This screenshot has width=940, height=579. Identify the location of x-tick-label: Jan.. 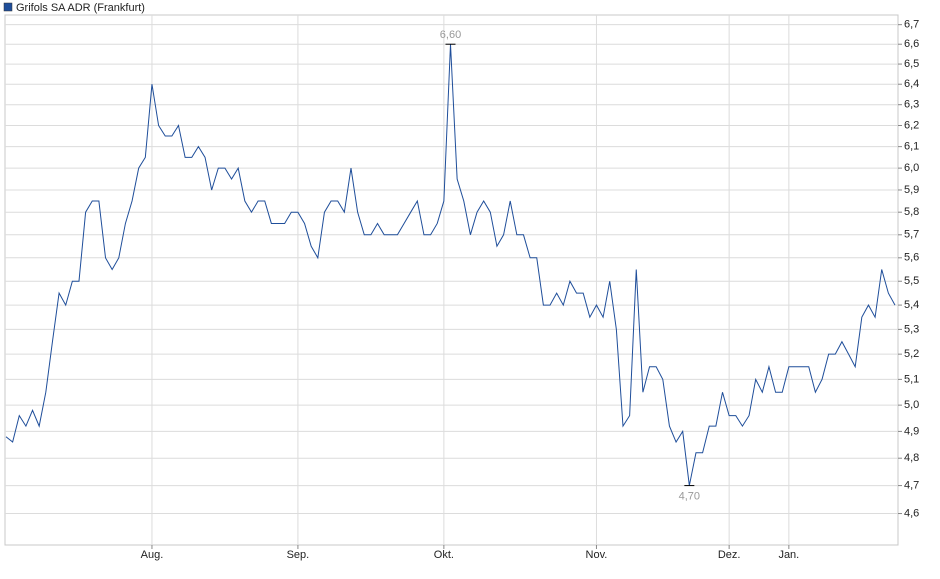
(788, 555).